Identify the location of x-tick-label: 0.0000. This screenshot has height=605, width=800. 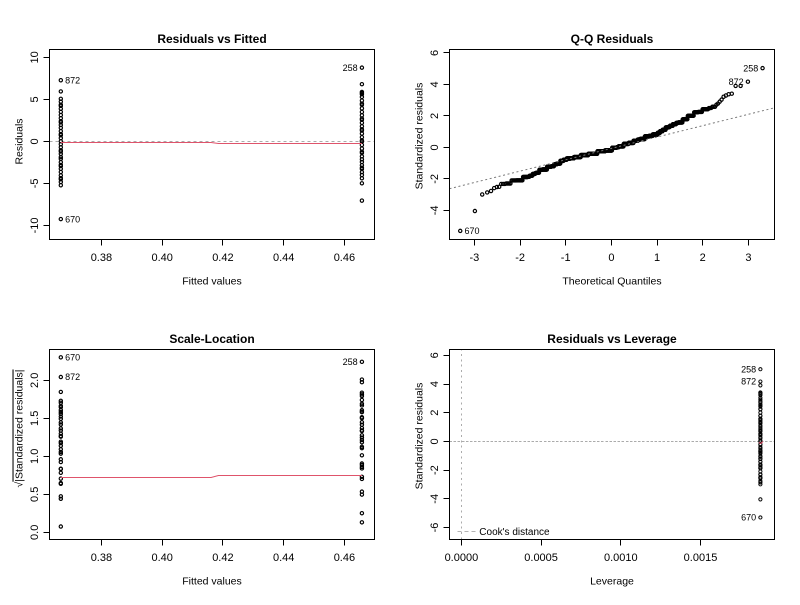
(462, 558).